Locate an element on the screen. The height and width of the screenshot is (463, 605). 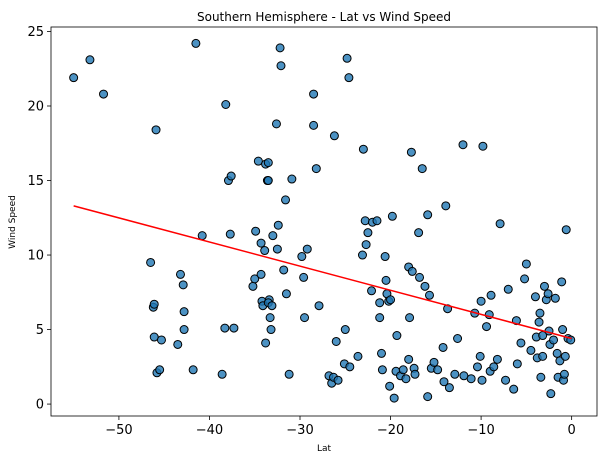
y-tick-label: 5 is located at coordinates (40, 330).